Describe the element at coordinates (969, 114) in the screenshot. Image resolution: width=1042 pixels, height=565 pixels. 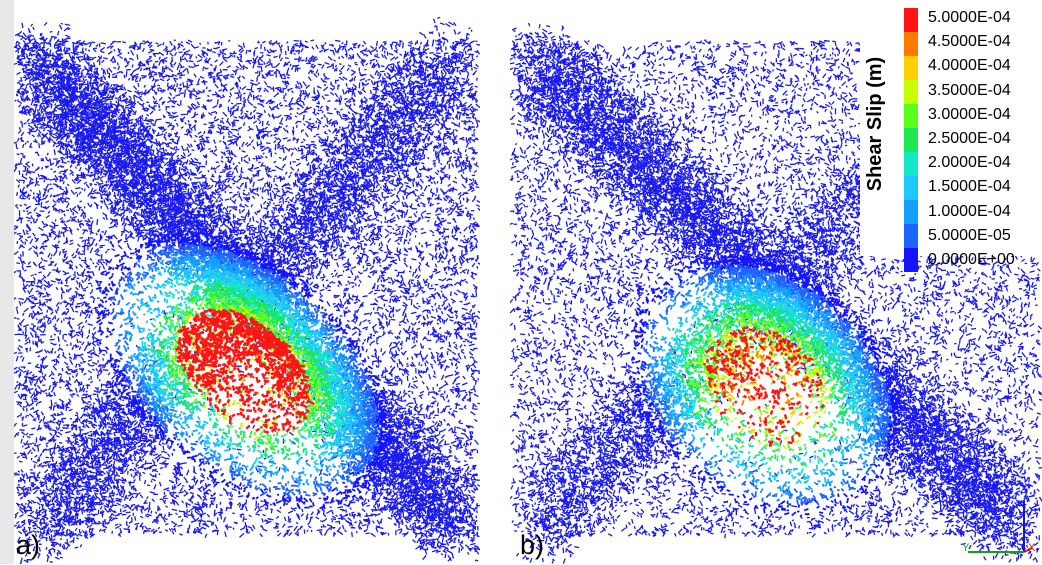
I see `legend-value: 3.0000E-04` at that location.